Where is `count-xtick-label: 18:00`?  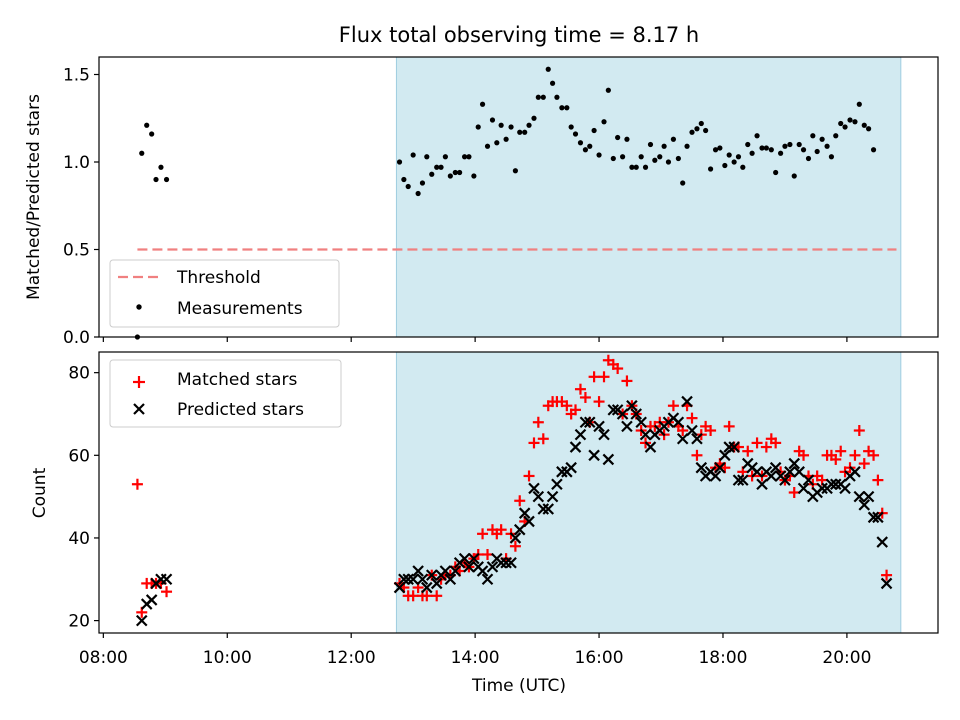
count-xtick-label: 18:00 is located at coordinates (722, 658).